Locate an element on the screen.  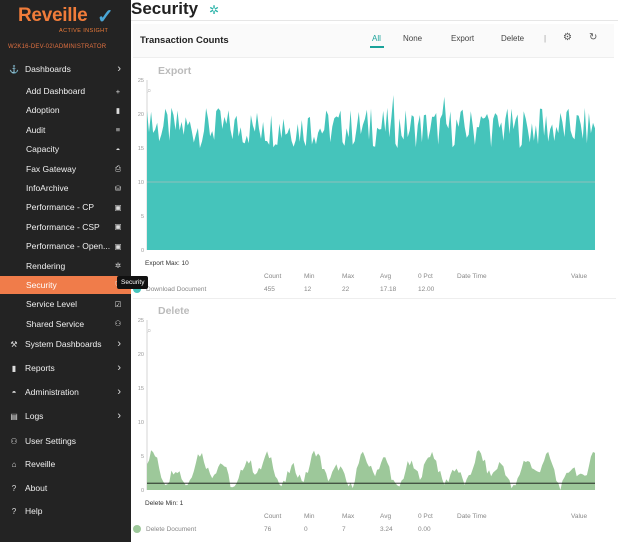
sidebar-item-label: User Settings is located at coordinates (51, 441).